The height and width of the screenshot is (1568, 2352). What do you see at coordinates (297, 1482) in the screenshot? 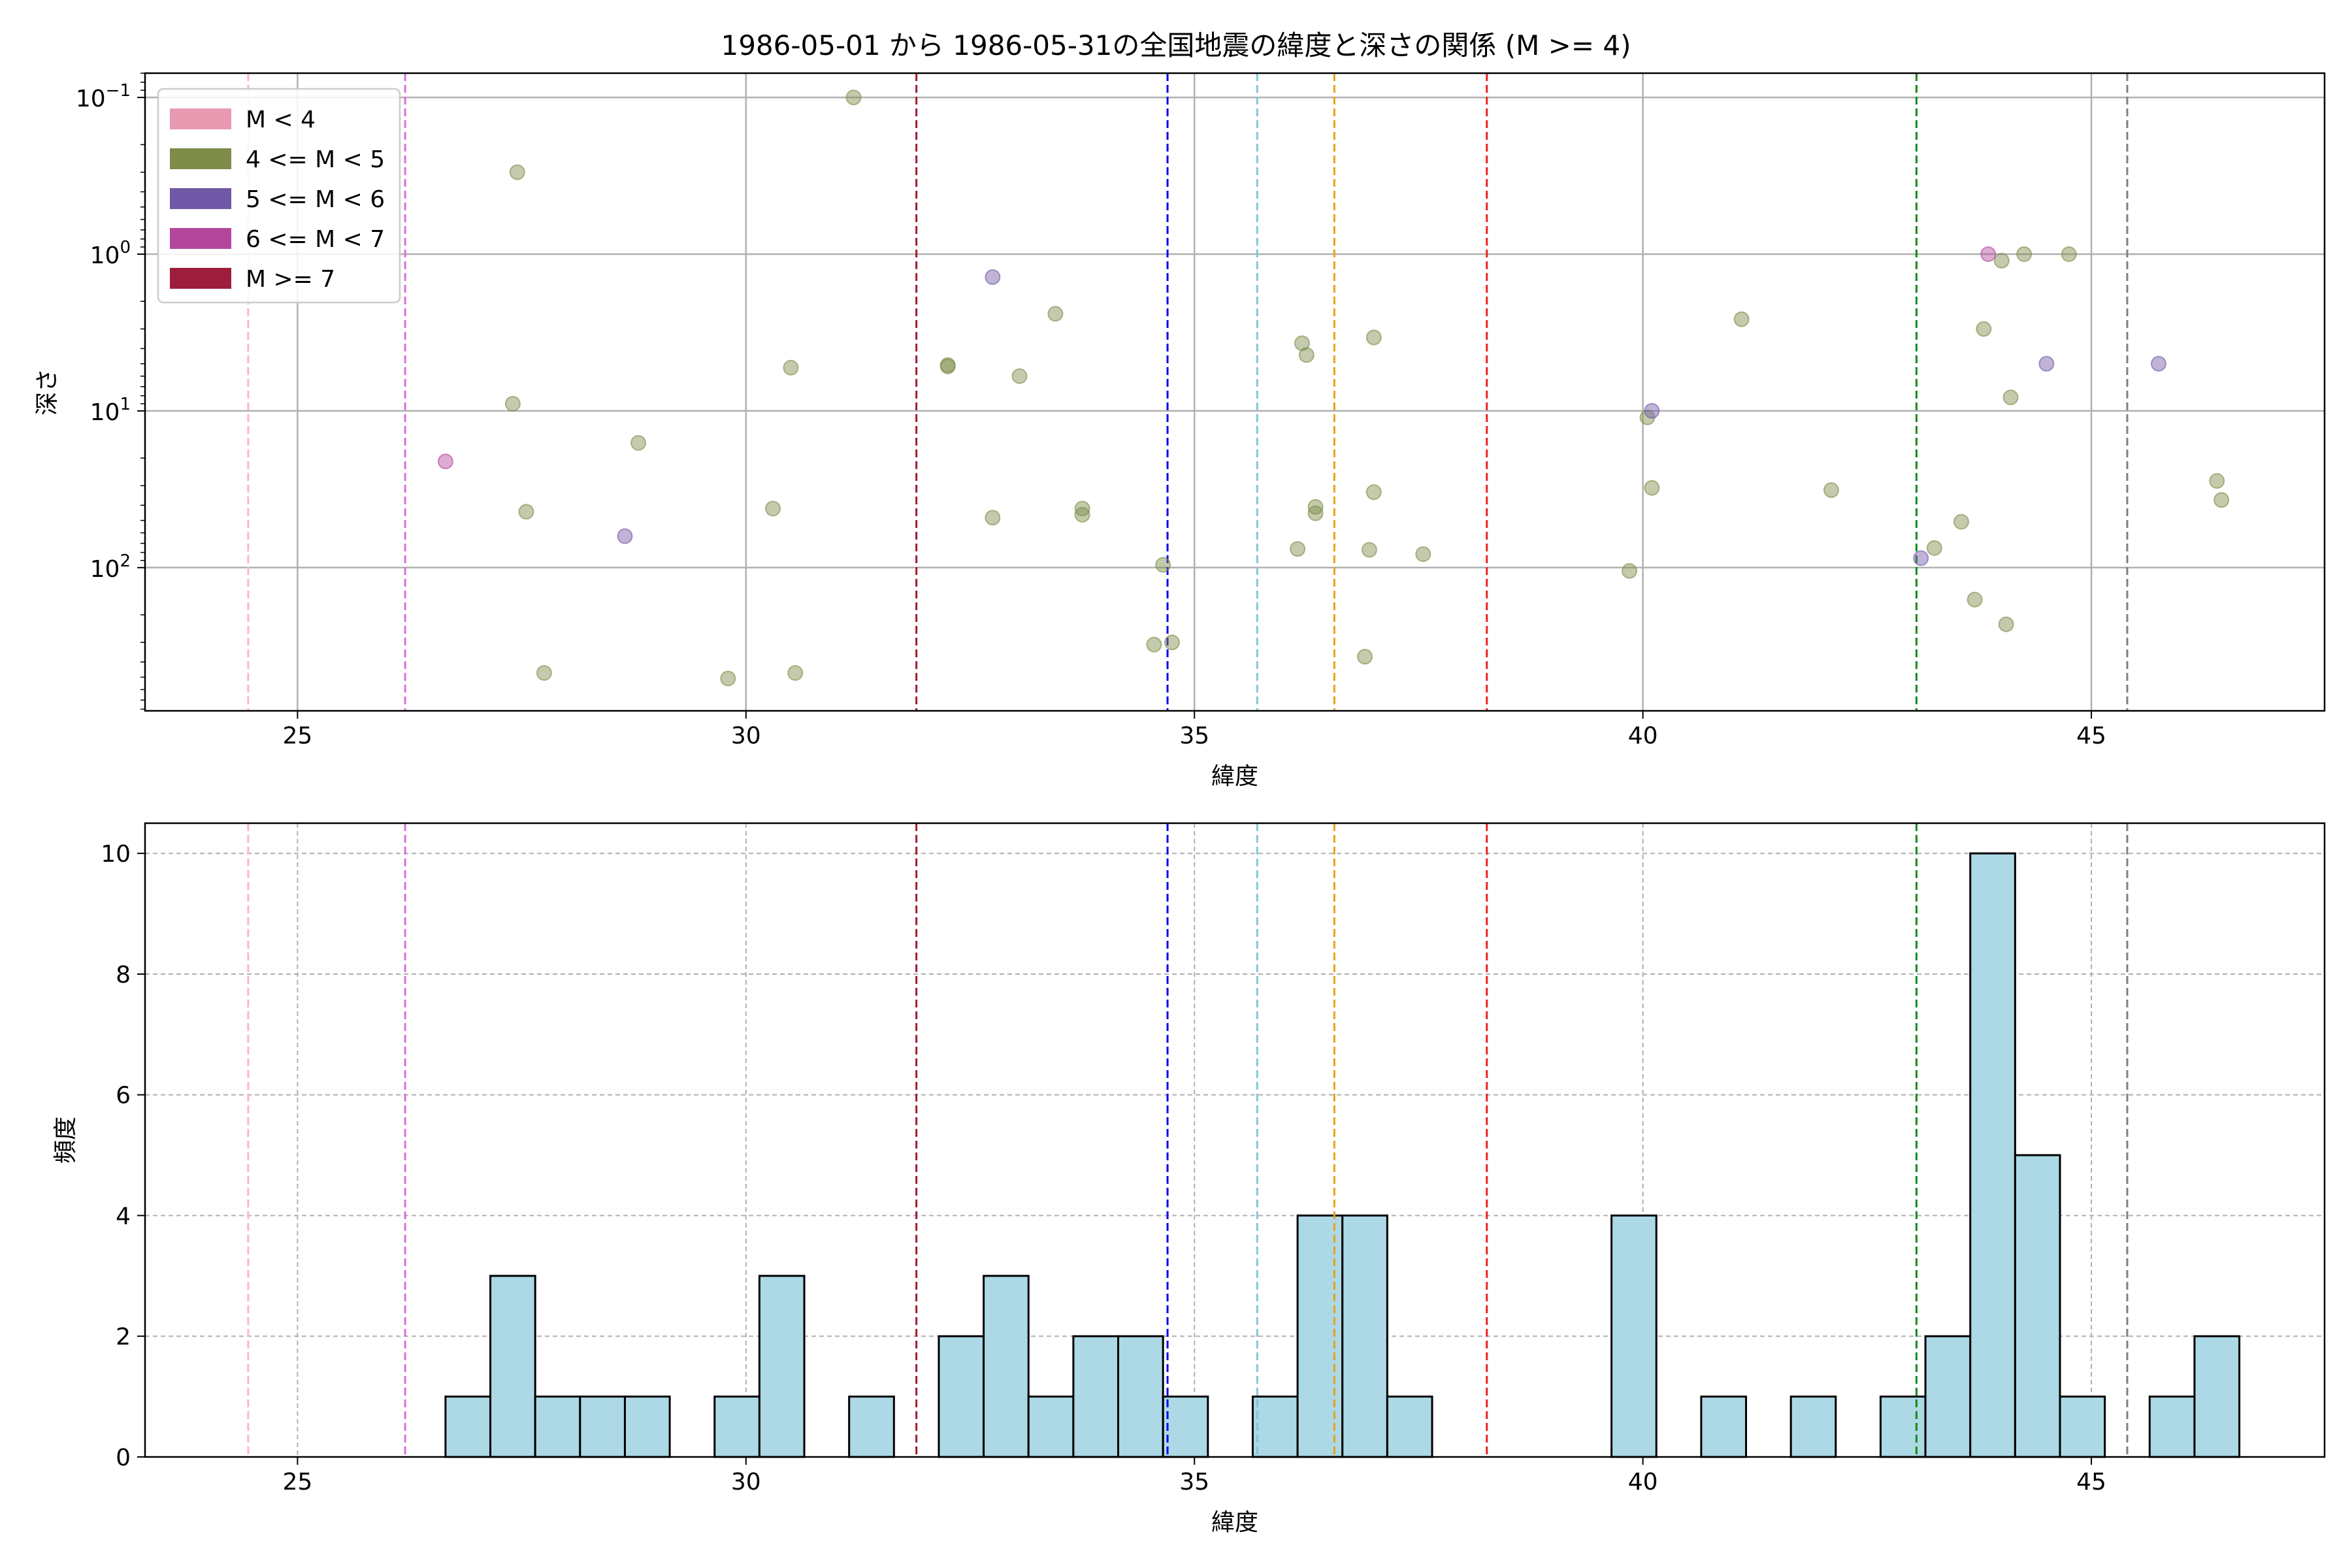
I see `x-tick-label: 25` at bounding box center [297, 1482].